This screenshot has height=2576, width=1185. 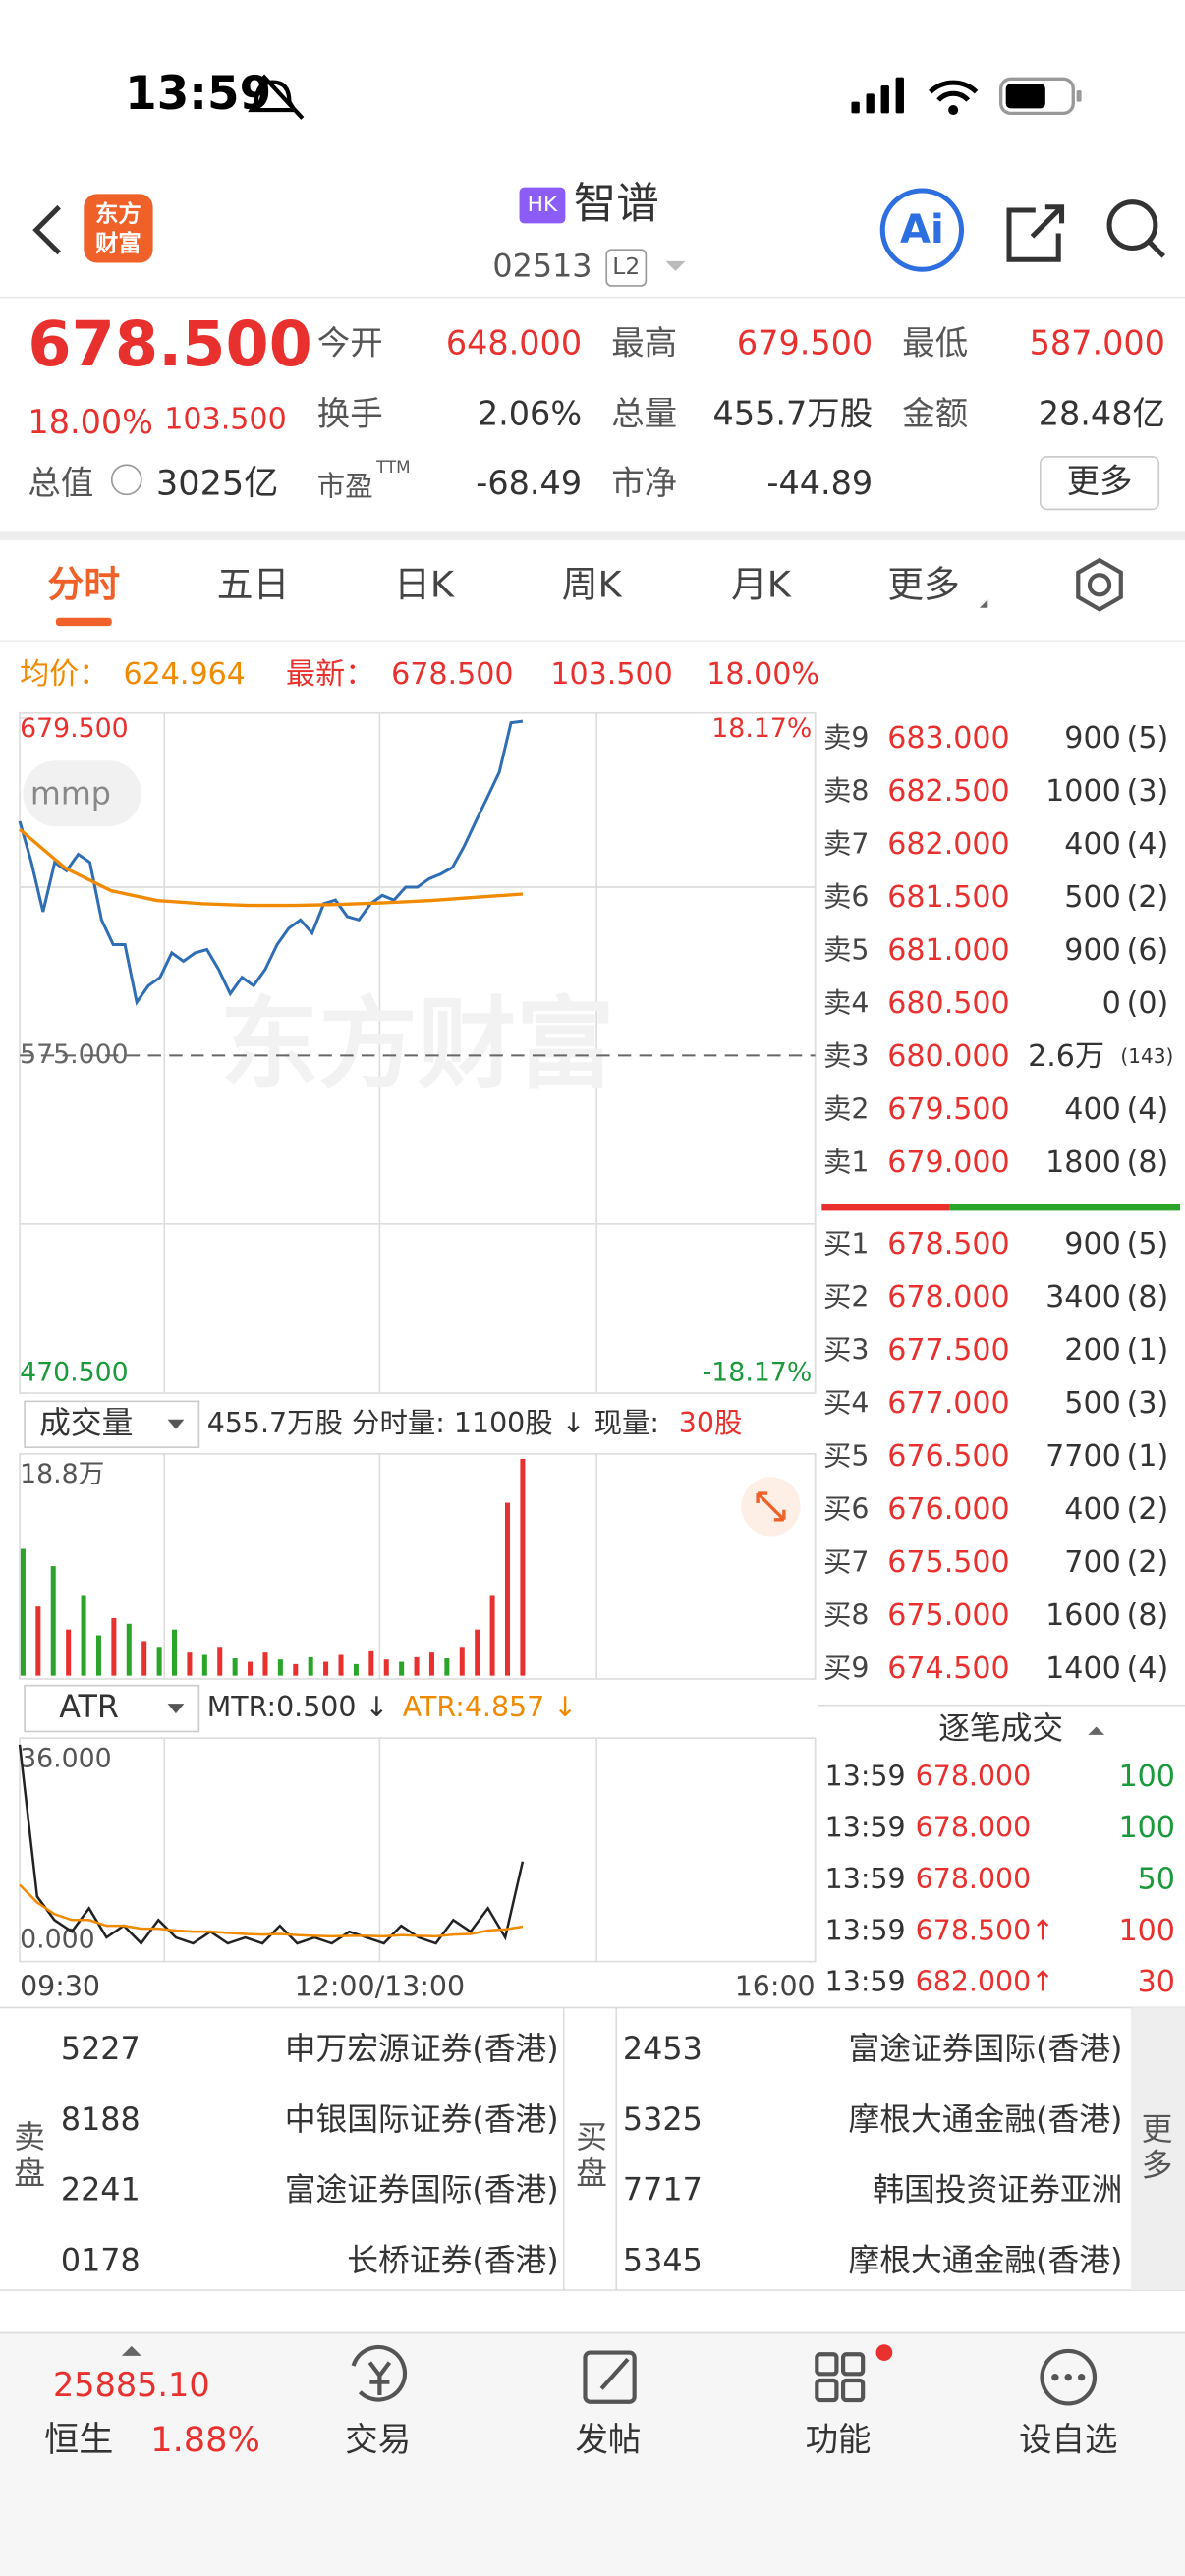 What do you see at coordinates (644, 414) in the screenshot?
I see `stat-label: 总量` at bounding box center [644, 414].